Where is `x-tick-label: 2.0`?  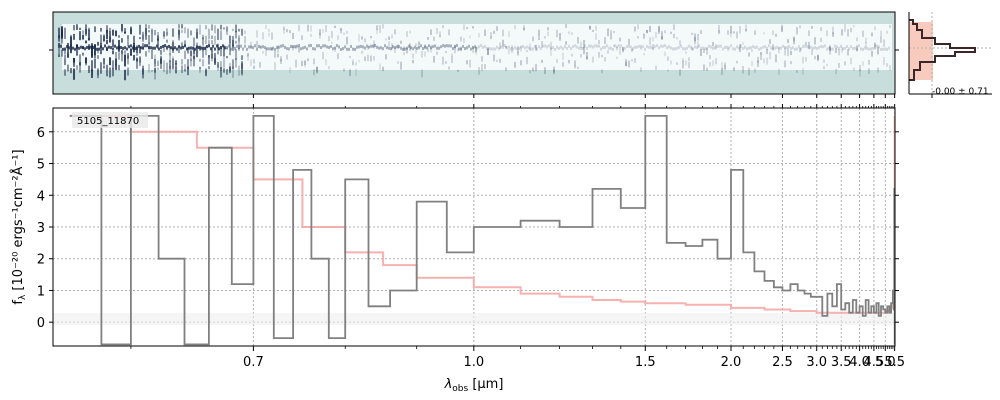
x-tick-label: 2.0 is located at coordinates (731, 362).